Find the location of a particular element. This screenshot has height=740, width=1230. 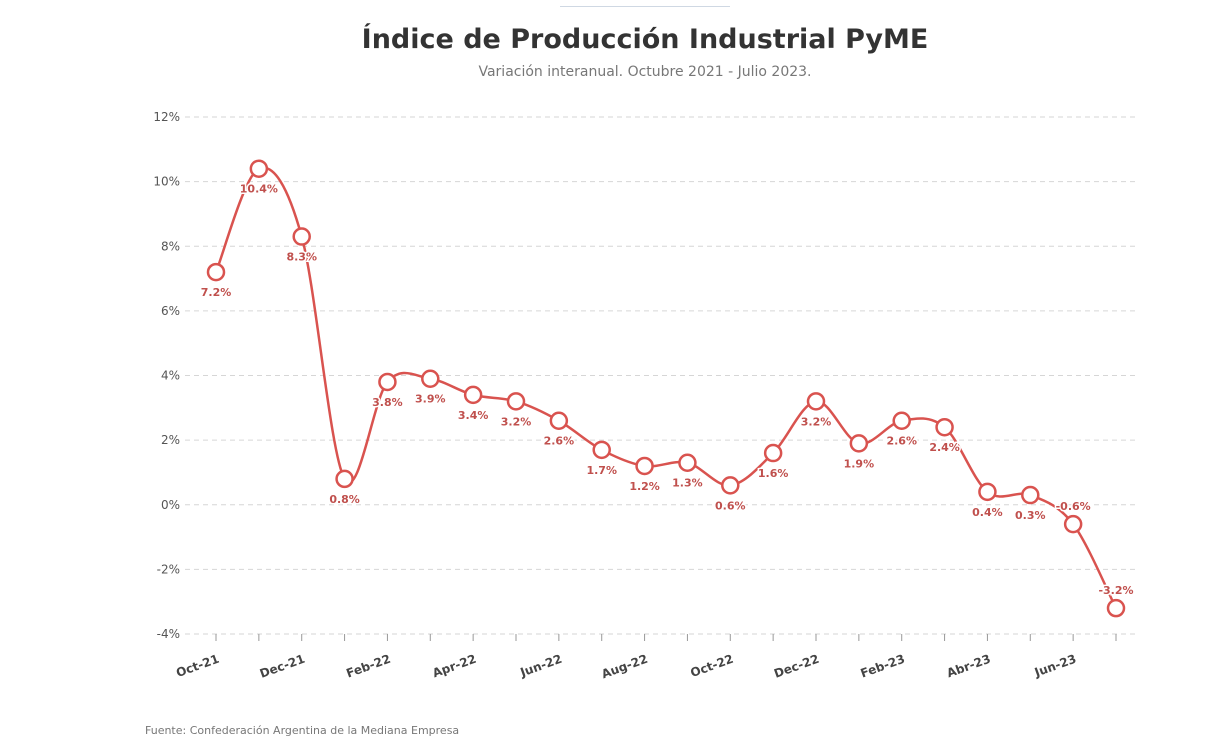

x-tick-label: Feb-23 is located at coordinates (883, 666).